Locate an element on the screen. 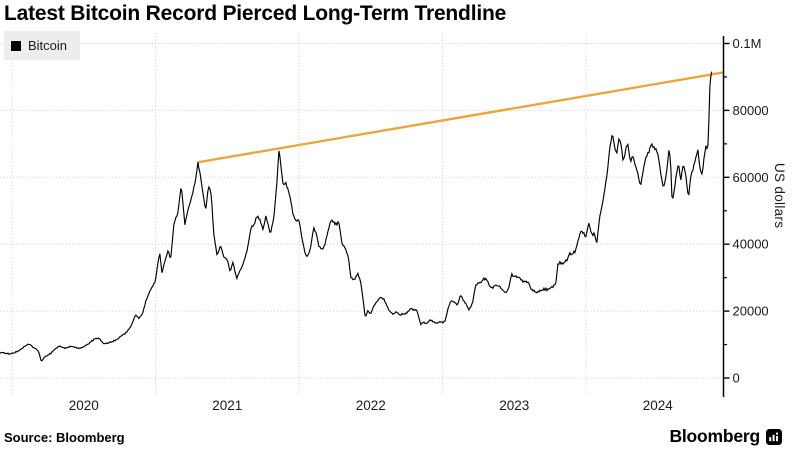 This screenshot has height=450, width=800. x-axis-labels: 2020 2021 2022 2023 2024 is located at coordinates (371, 405).